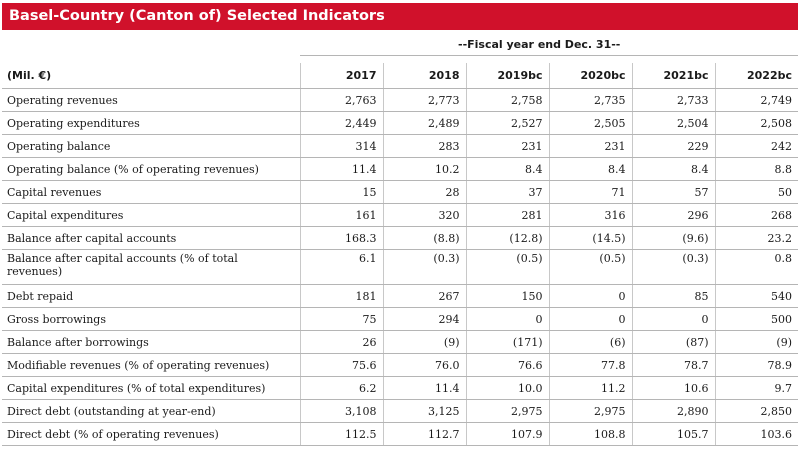  I want to click on row-value: 103.6, so click(756, 434).